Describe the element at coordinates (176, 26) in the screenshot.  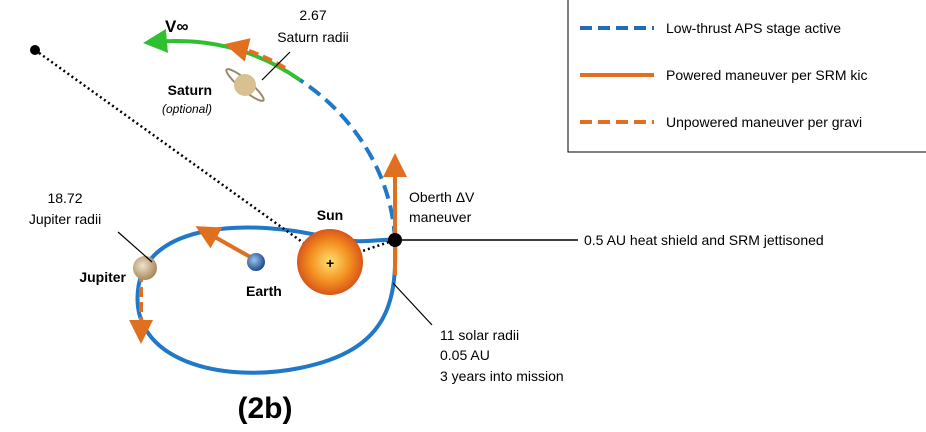
I see `label: V∞` at that location.